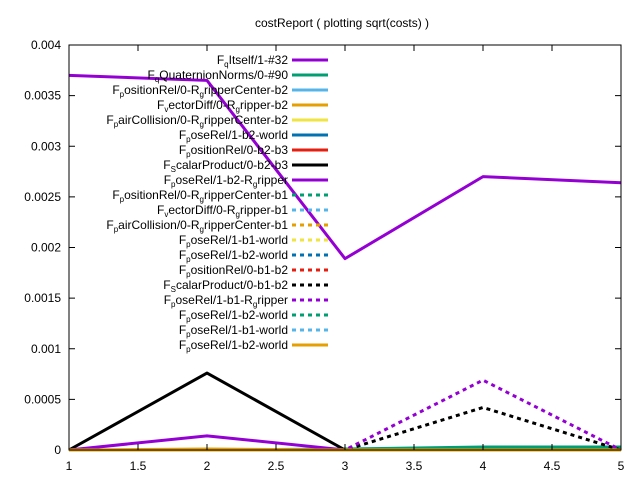 The image size is (640, 480). What do you see at coordinates (252, 61) in the screenshot?
I see `legend-label: FqItself/1-#32` at bounding box center [252, 61].